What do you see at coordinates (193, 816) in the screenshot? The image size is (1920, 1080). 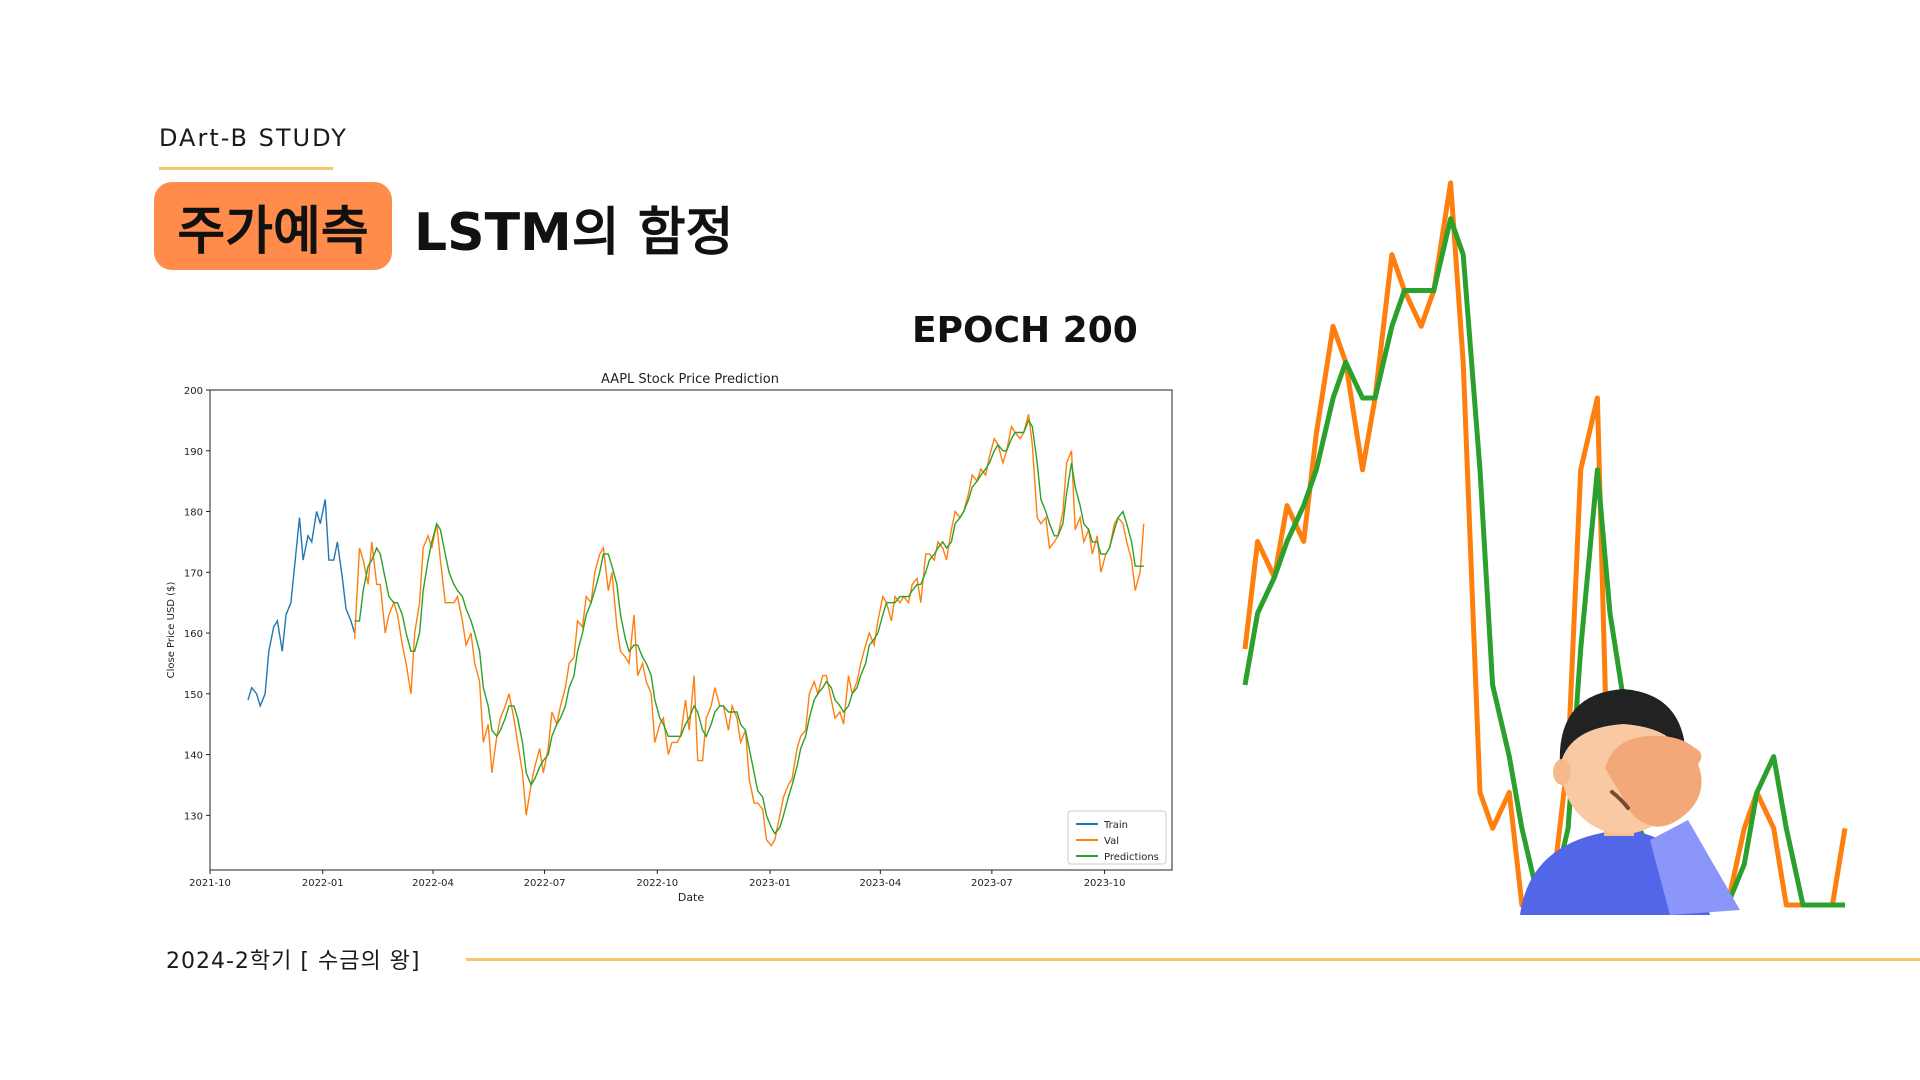 I see `y-tick-label: 130` at bounding box center [193, 816].